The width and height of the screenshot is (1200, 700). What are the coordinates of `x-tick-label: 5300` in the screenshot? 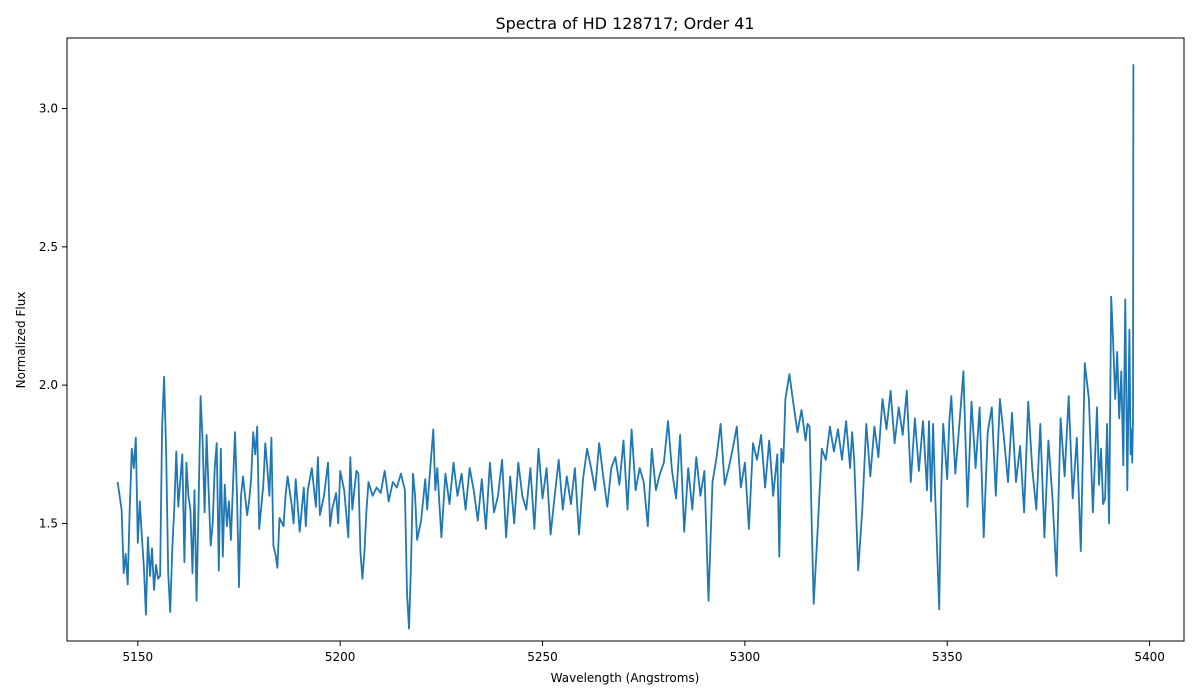 It's located at (745, 657).